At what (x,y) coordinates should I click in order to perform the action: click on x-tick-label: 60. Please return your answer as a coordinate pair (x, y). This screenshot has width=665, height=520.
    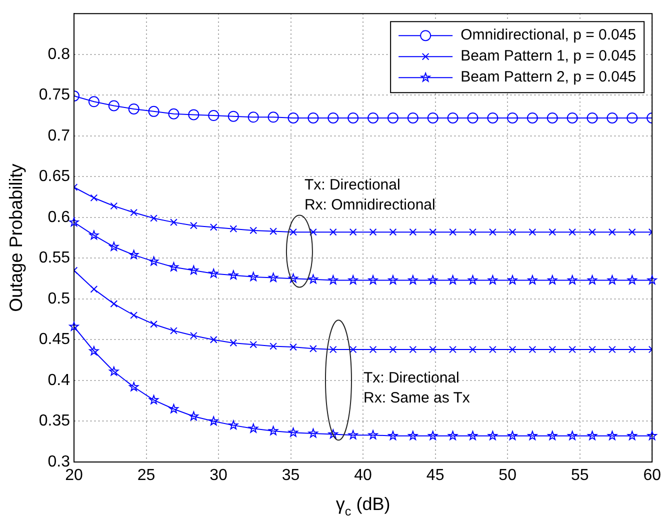
    Looking at the image, I should click on (652, 475).